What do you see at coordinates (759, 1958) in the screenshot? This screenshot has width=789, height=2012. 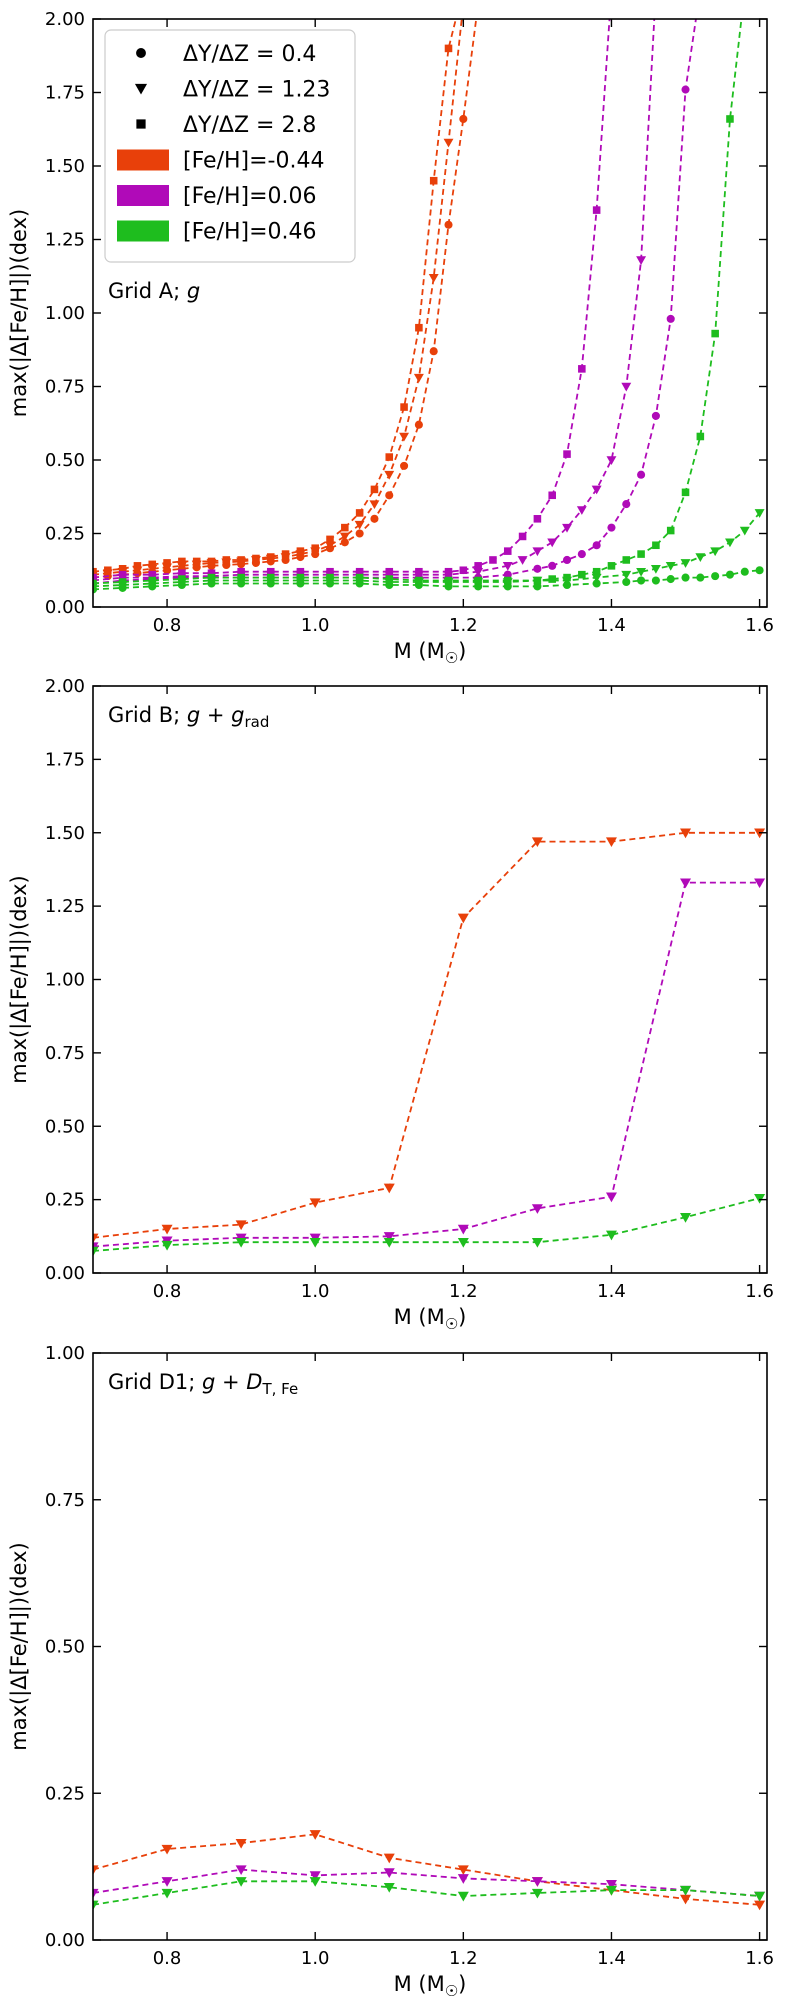 I see `x-tick-label: 1.6` at bounding box center [759, 1958].